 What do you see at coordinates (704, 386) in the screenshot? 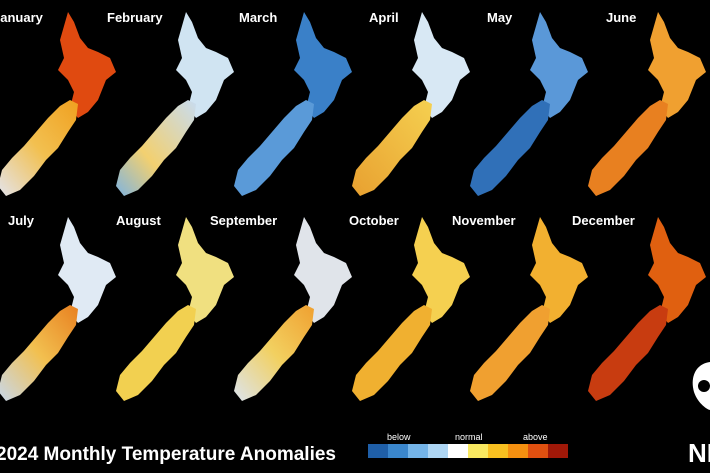
I see `logo-mark` at bounding box center [704, 386].